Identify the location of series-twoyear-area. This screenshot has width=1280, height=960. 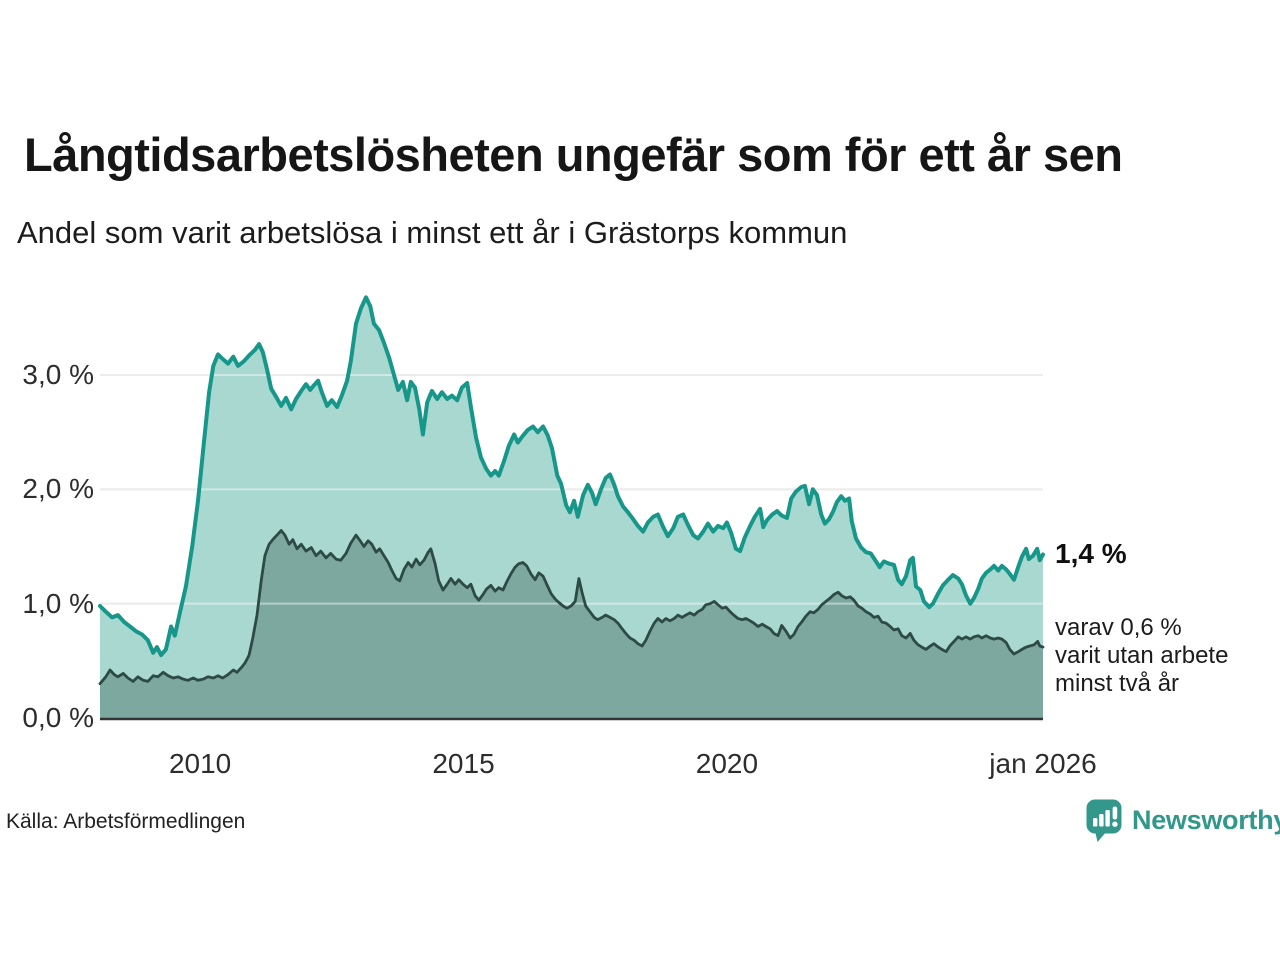
(571, 624).